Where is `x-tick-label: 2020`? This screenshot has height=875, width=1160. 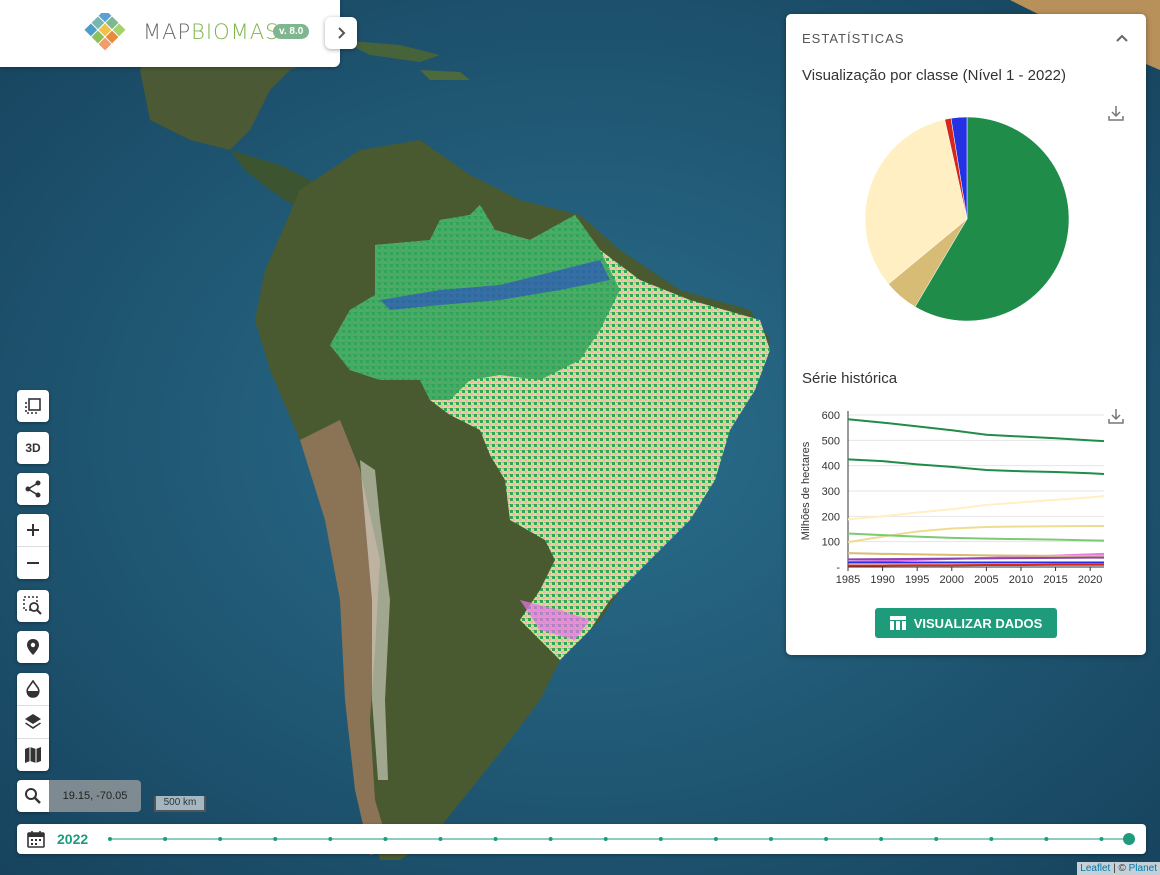 x-tick-label: 2020 is located at coordinates (1090, 580).